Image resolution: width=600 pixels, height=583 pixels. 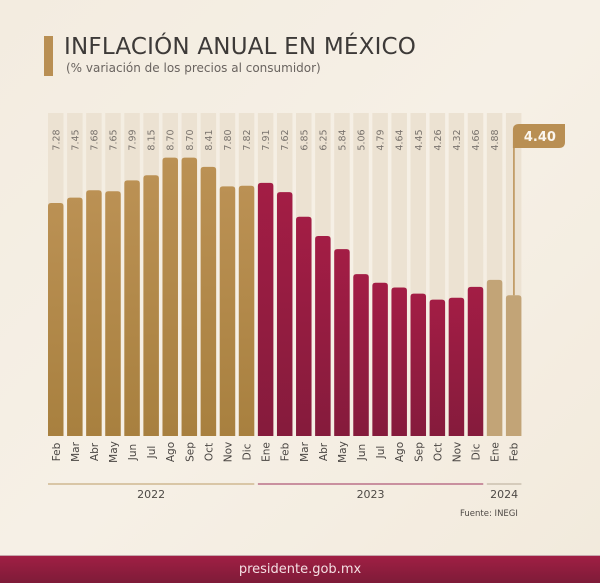 I want to click on value-label: 7.28, so click(x=56, y=139).